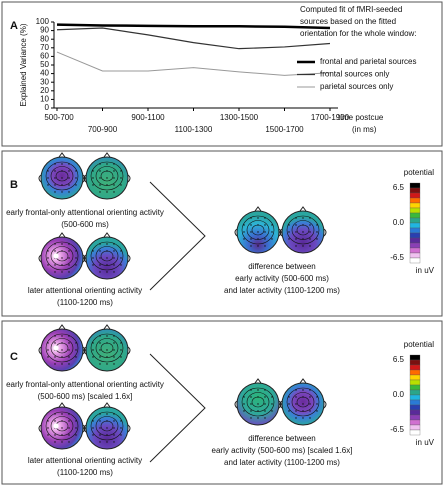 The width and height of the screenshot is (444, 487). I want to click on peak, so click(56, 426).